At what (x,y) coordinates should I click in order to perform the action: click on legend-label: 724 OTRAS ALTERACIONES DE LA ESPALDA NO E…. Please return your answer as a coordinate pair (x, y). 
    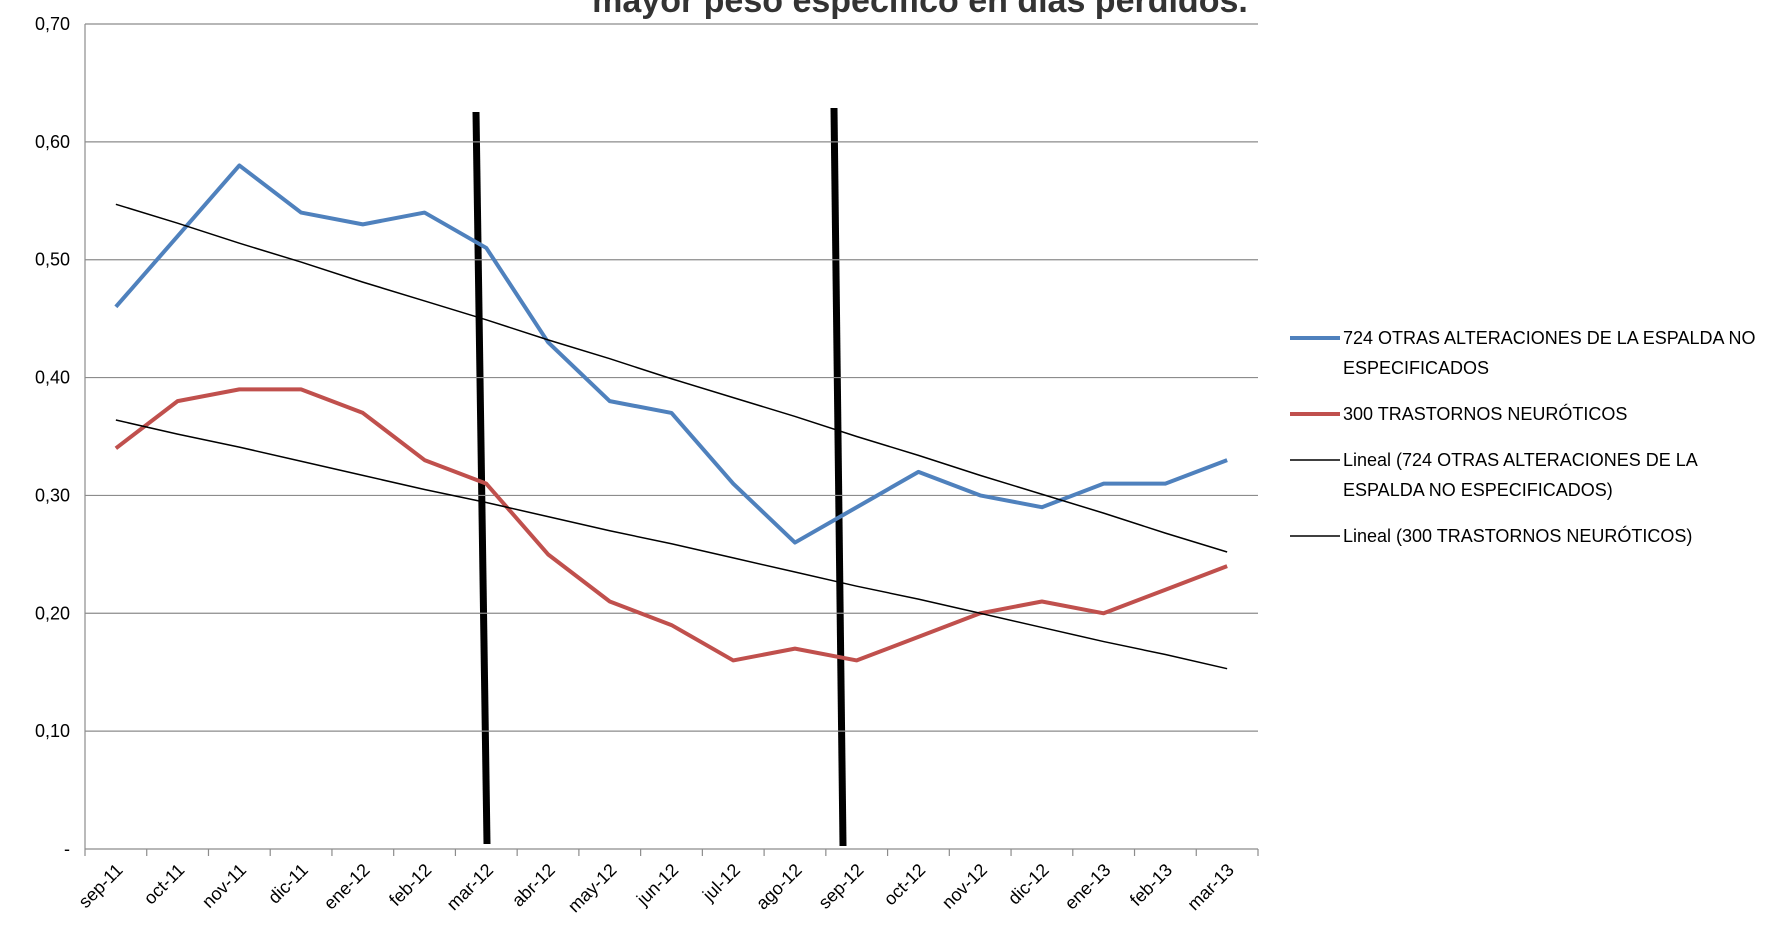
    Looking at the image, I should click on (1549, 353).